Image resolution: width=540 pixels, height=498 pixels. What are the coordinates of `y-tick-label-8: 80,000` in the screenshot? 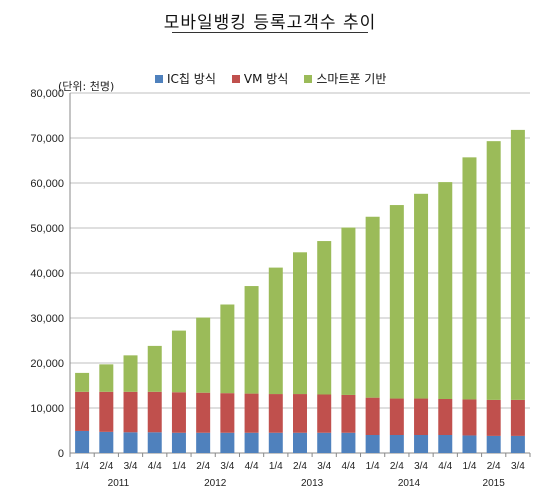 It's located at (47, 94).